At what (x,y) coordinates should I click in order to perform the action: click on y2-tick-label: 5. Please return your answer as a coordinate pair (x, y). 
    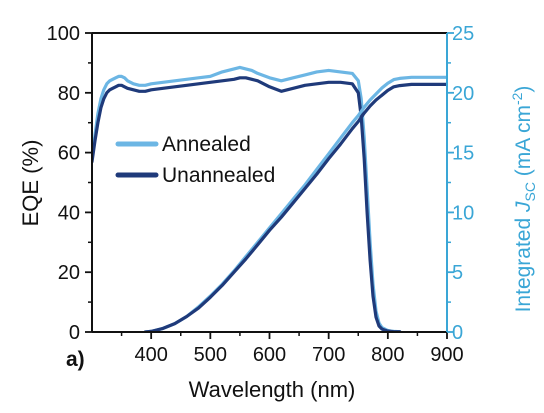
    Looking at the image, I should click on (457, 273).